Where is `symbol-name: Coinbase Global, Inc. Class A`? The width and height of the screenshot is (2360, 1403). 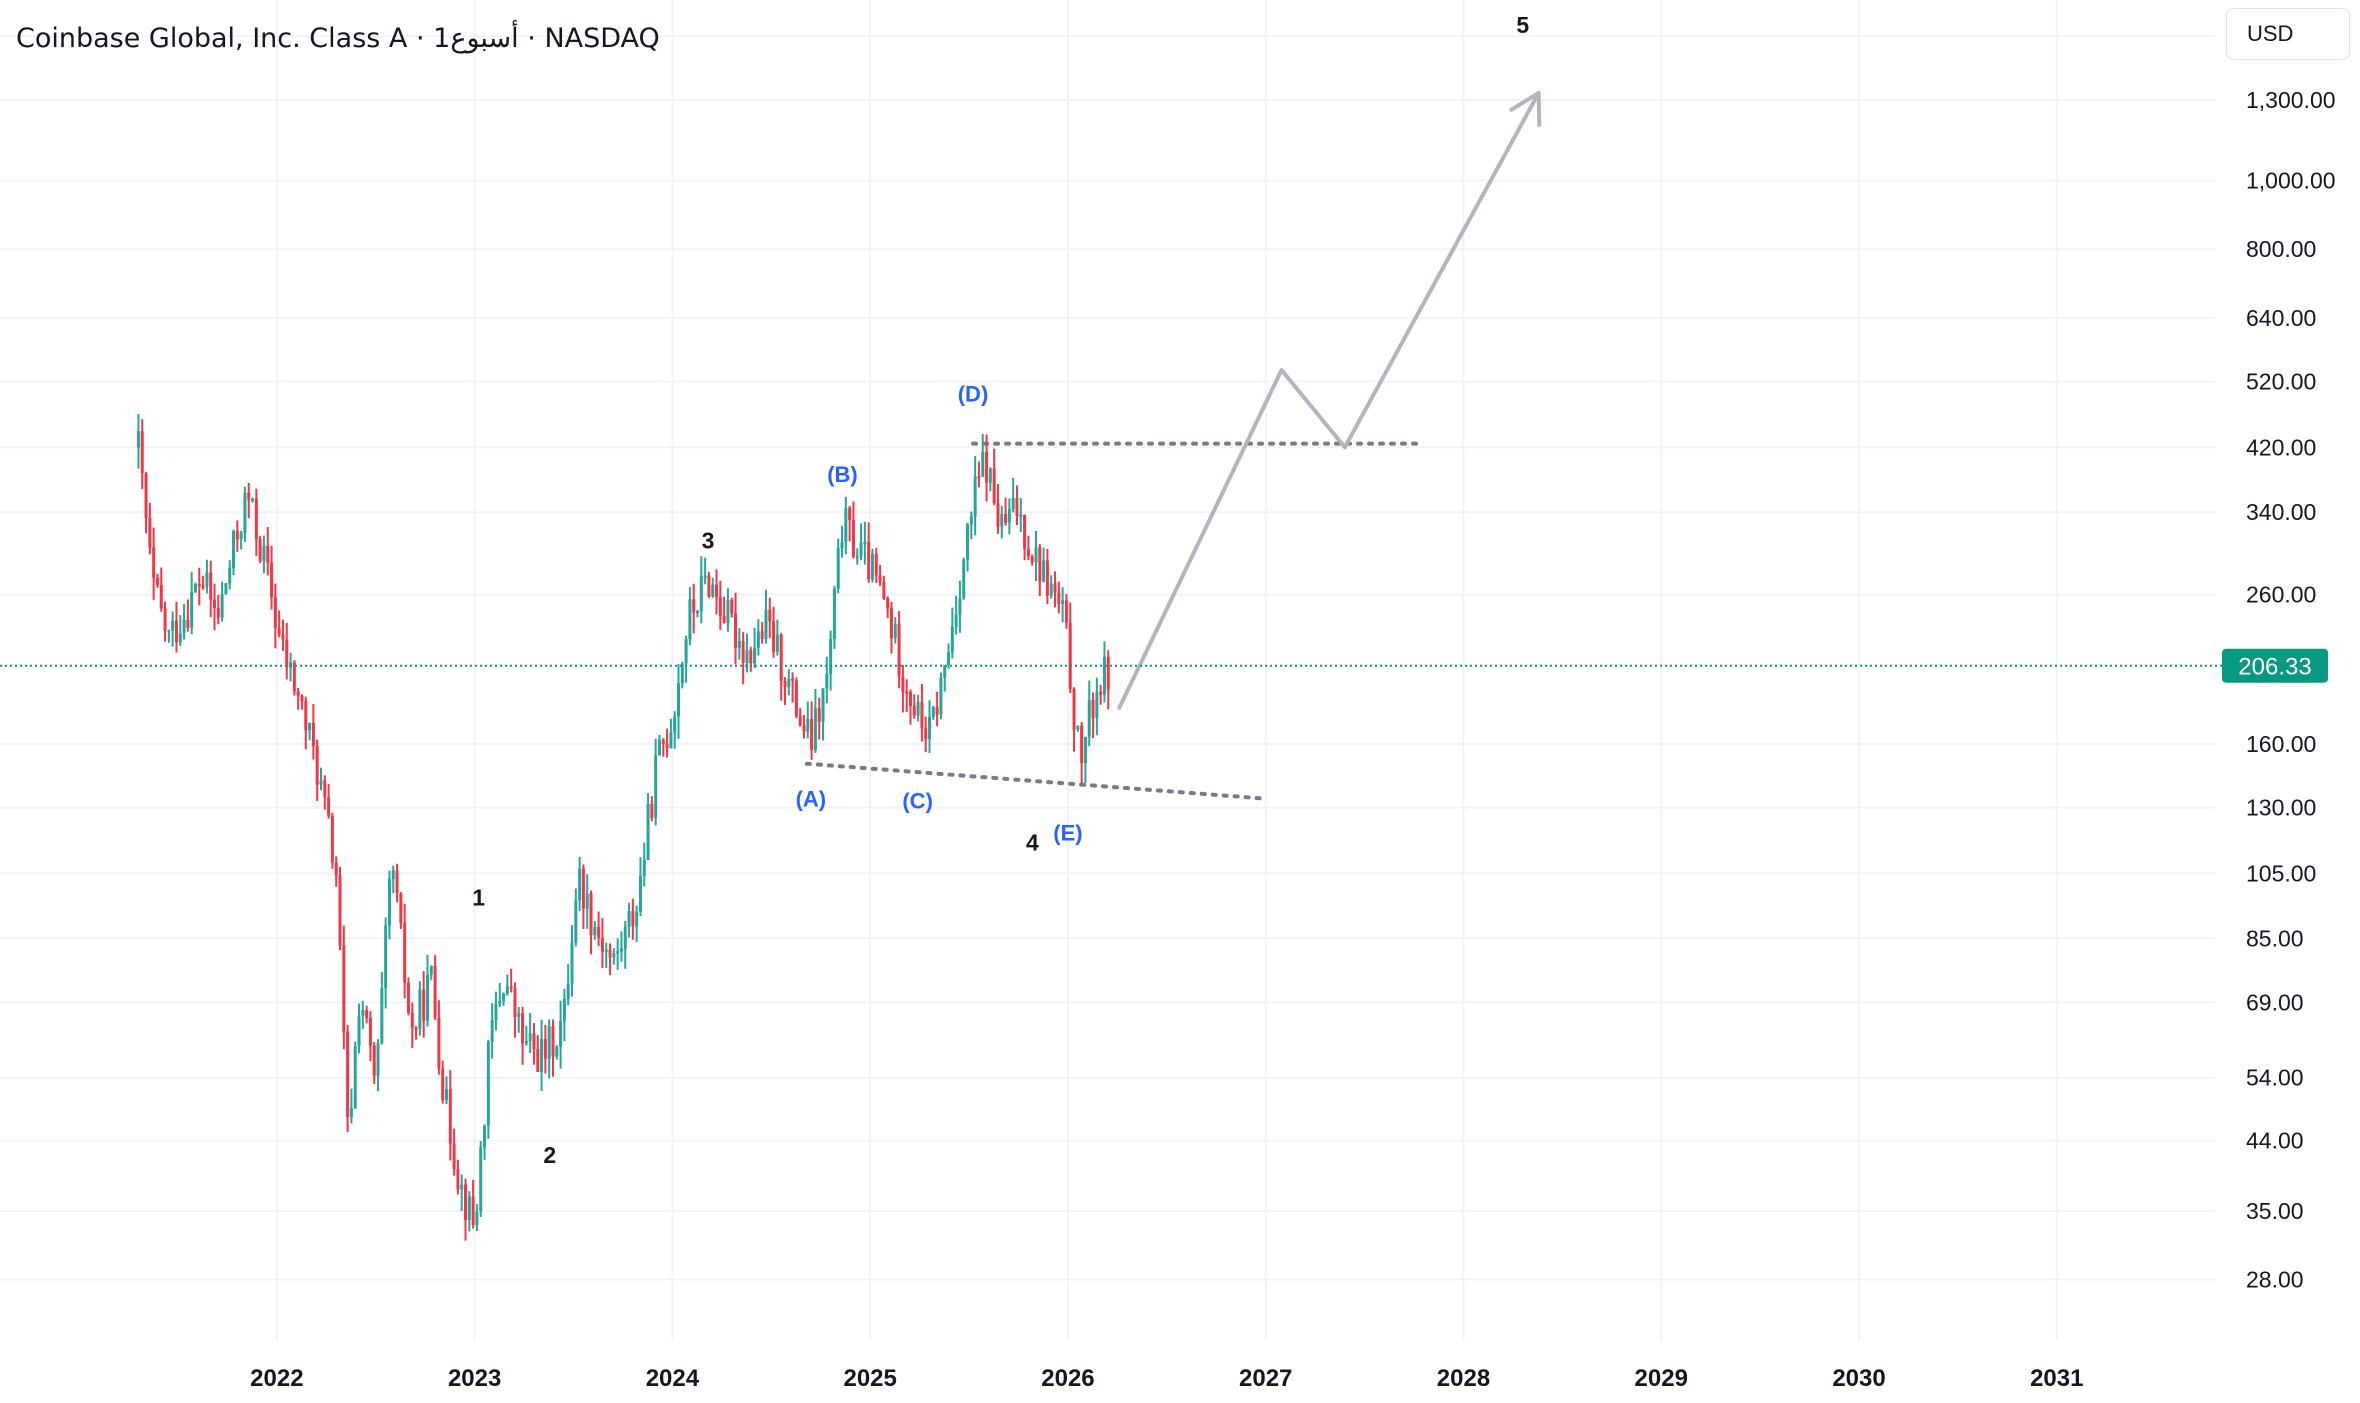 symbol-name: Coinbase Global, Inc. Class A is located at coordinates (212, 38).